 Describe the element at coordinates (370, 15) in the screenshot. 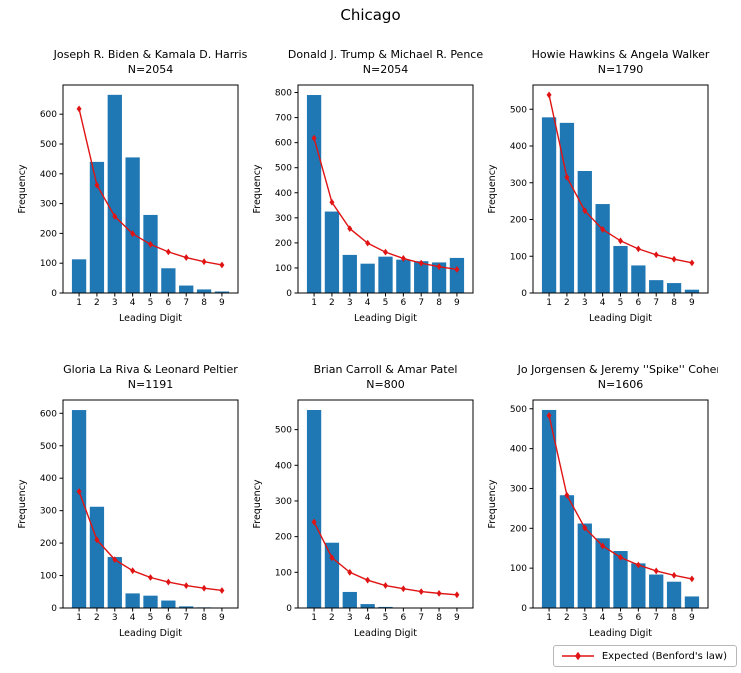

I see `figure-title: Chicago` at that location.